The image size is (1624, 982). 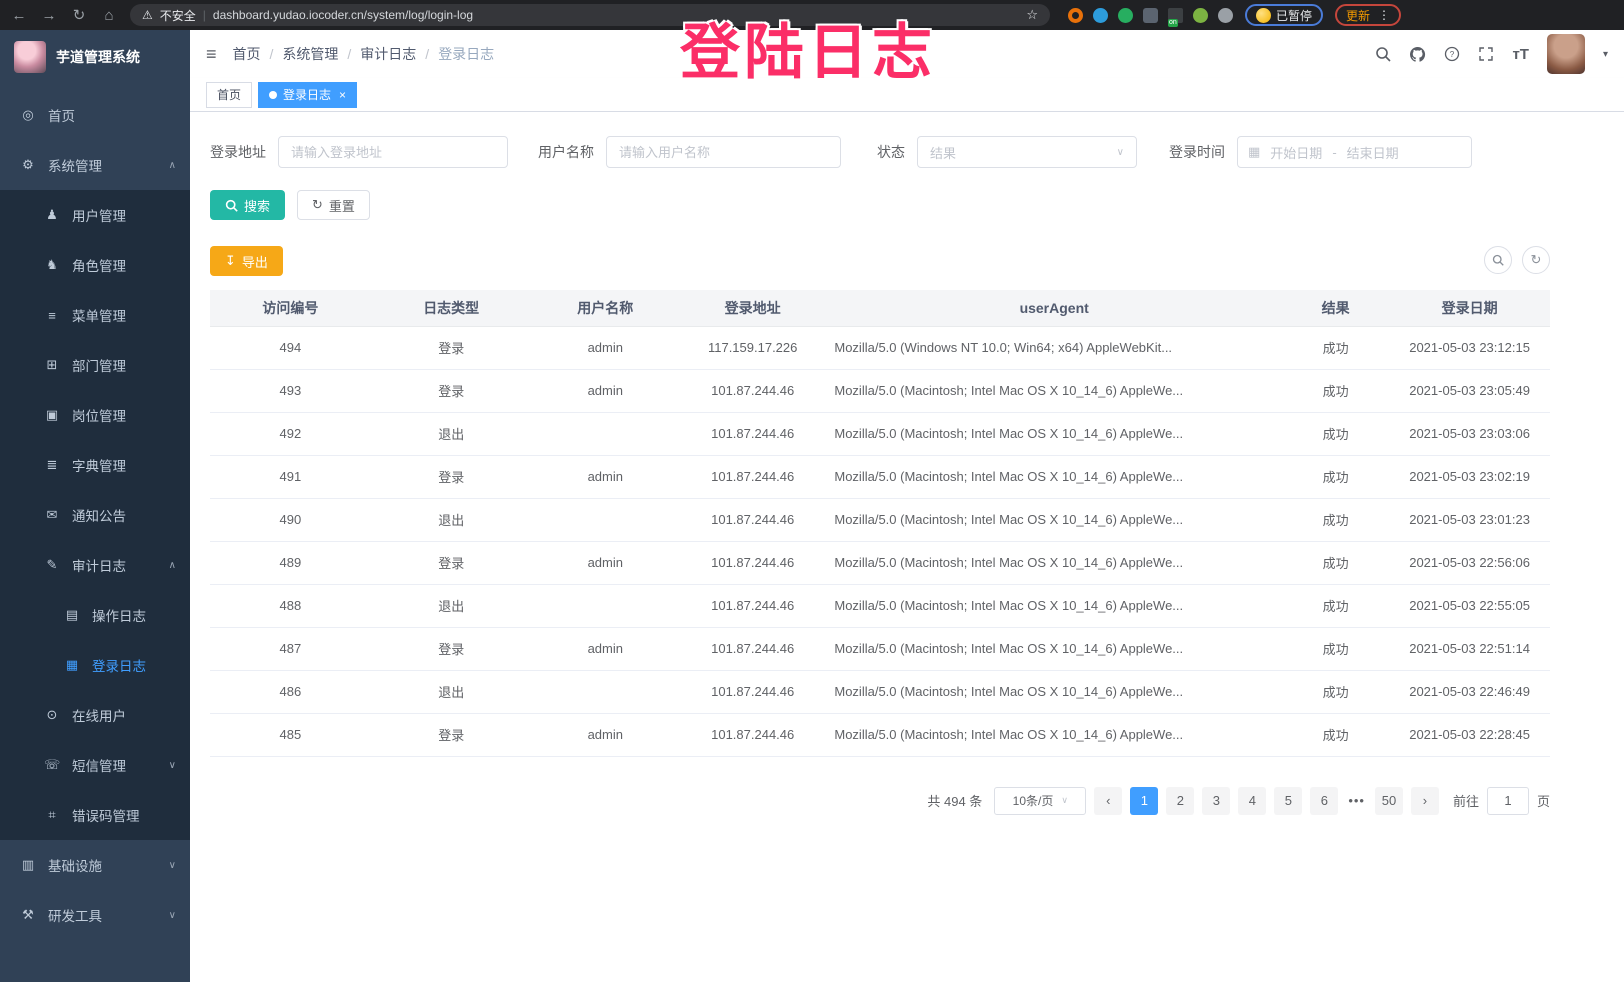 What do you see at coordinates (95, 115) in the screenshot?
I see `sidebar-item-dashboard: ◎ 首页` at bounding box center [95, 115].